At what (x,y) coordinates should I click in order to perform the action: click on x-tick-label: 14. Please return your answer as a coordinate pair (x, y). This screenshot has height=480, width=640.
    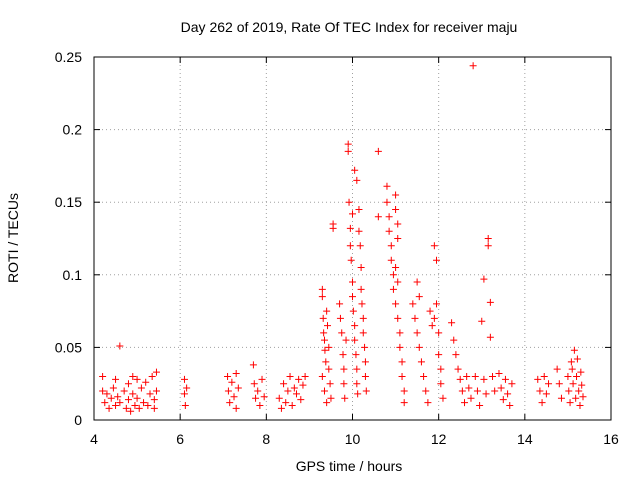
    Looking at the image, I should click on (525, 439).